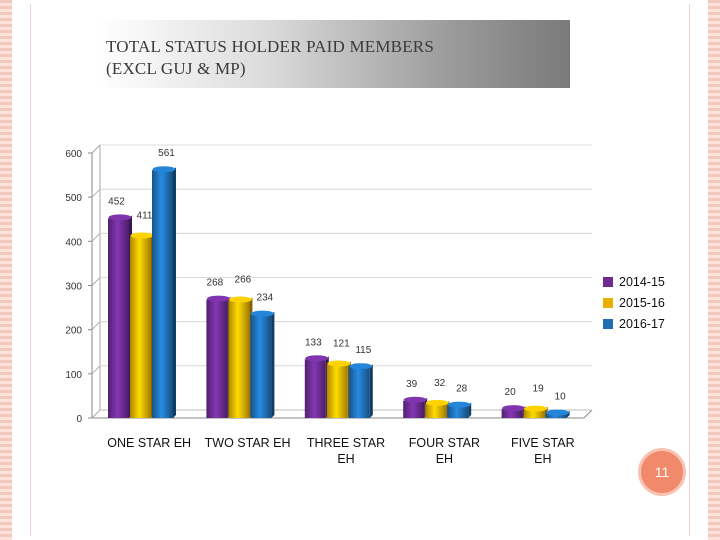  Describe the element at coordinates (313, 342) in the screenshot. I see `data-label: 133` at that location.